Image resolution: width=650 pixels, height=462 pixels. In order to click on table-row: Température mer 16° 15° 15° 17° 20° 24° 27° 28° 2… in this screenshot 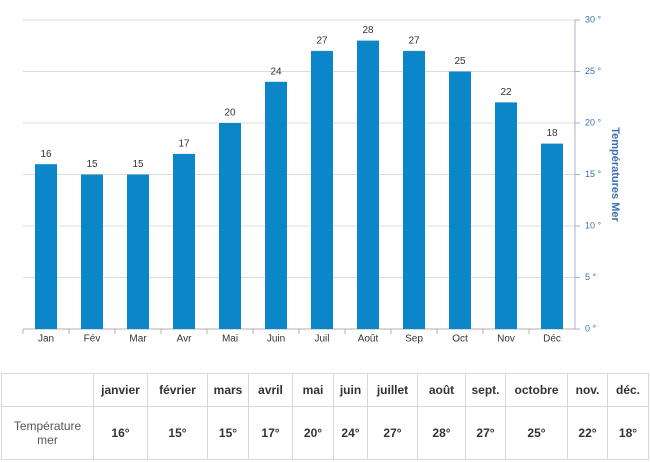, I will do `click(325, 433)`.